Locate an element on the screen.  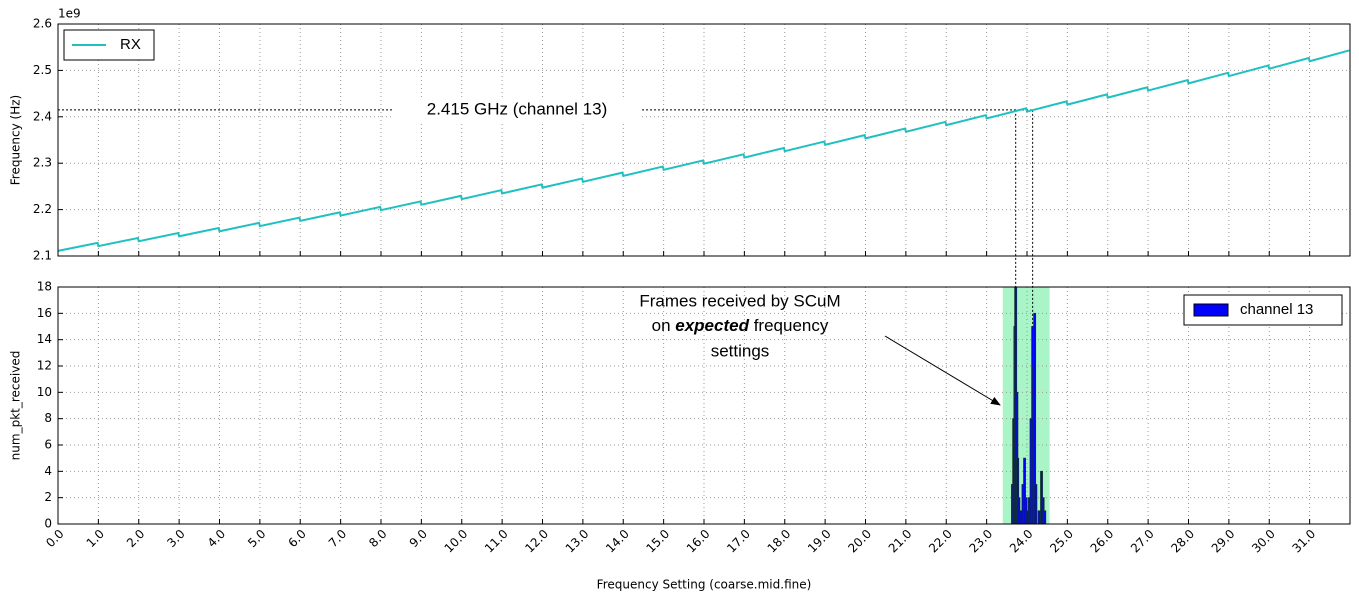
y-tick-label: 2.5 is located at coordinates (42, 70).